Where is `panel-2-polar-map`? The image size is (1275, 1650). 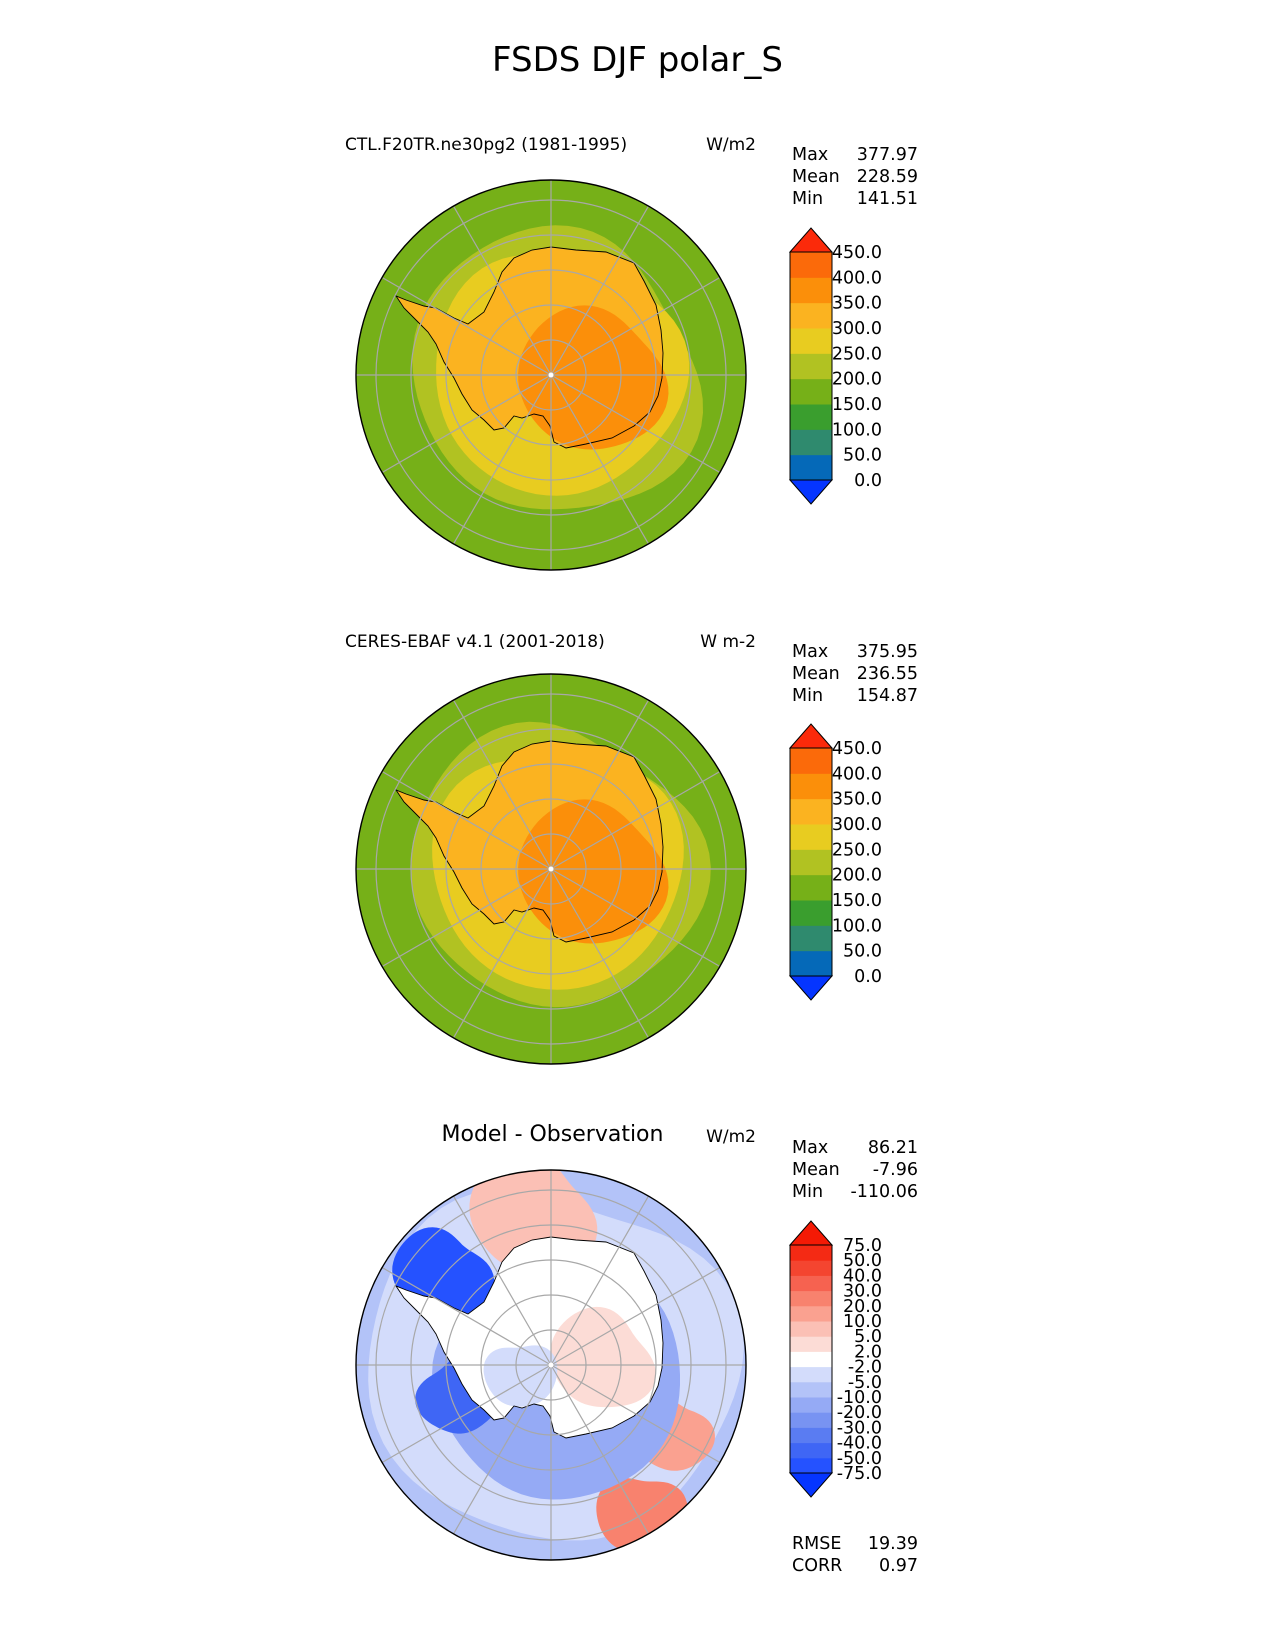 panel-2-polar-map is located at coordinates (551, 869).